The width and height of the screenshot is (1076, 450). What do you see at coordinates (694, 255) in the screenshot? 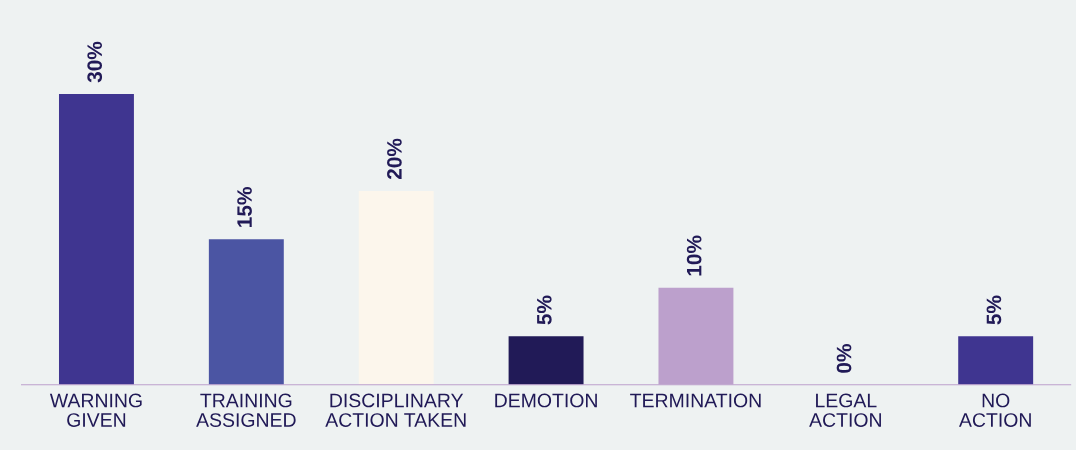
I see `data-label: 10%` at bounding box center [694, 255].